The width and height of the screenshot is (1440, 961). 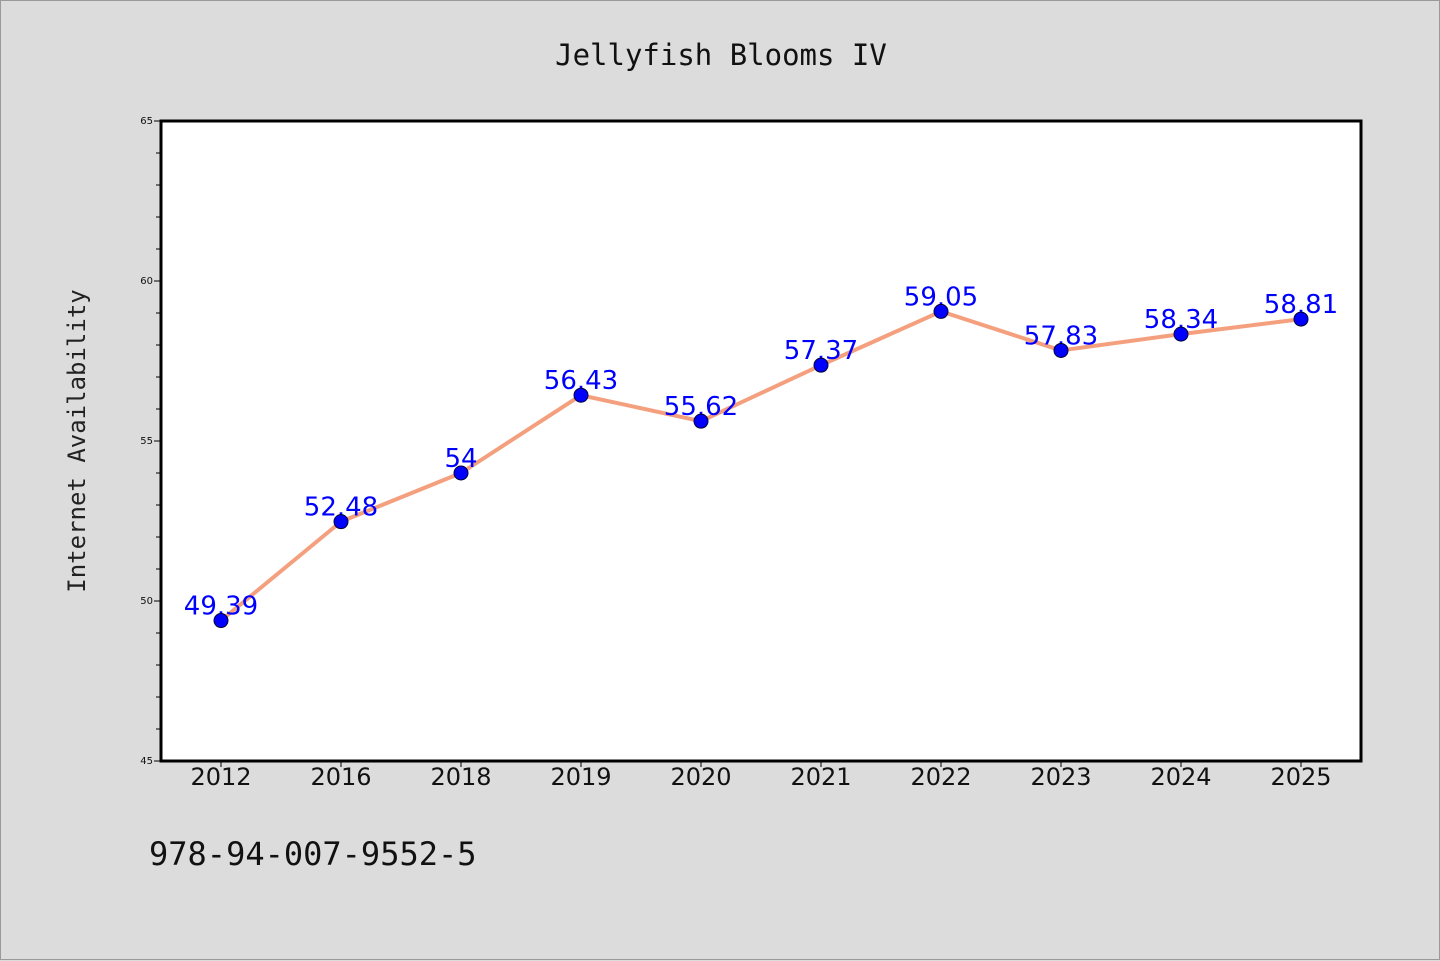 What do you see at coordinates (146, 121) in the screenshot?
I see `y-tick-label: 65` at bounding box center [146, 121].